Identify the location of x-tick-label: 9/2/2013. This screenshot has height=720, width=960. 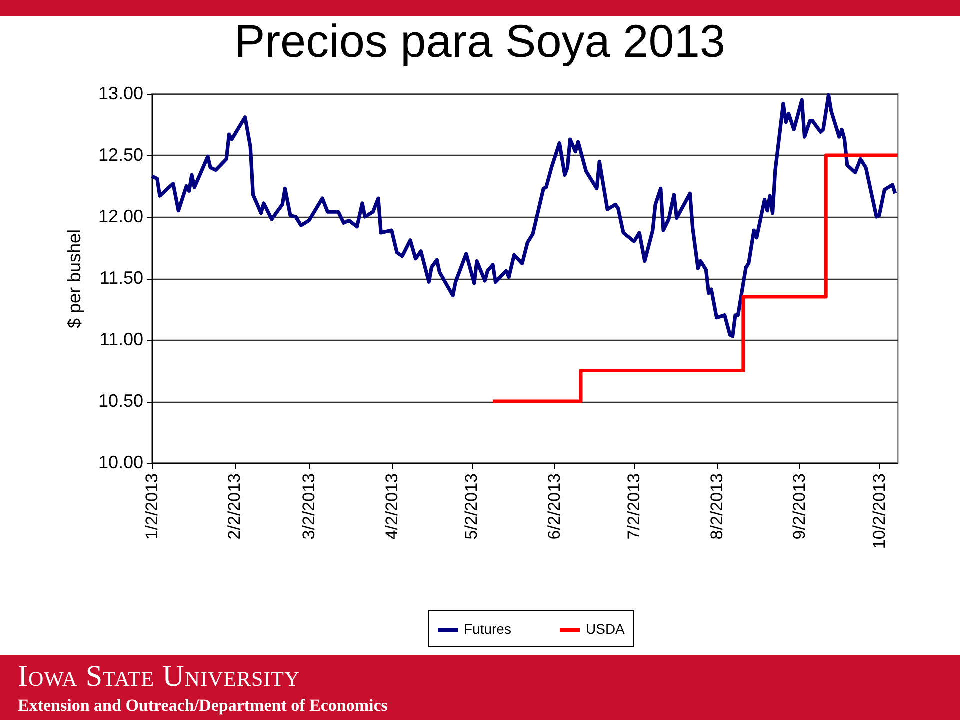
(799, 507).